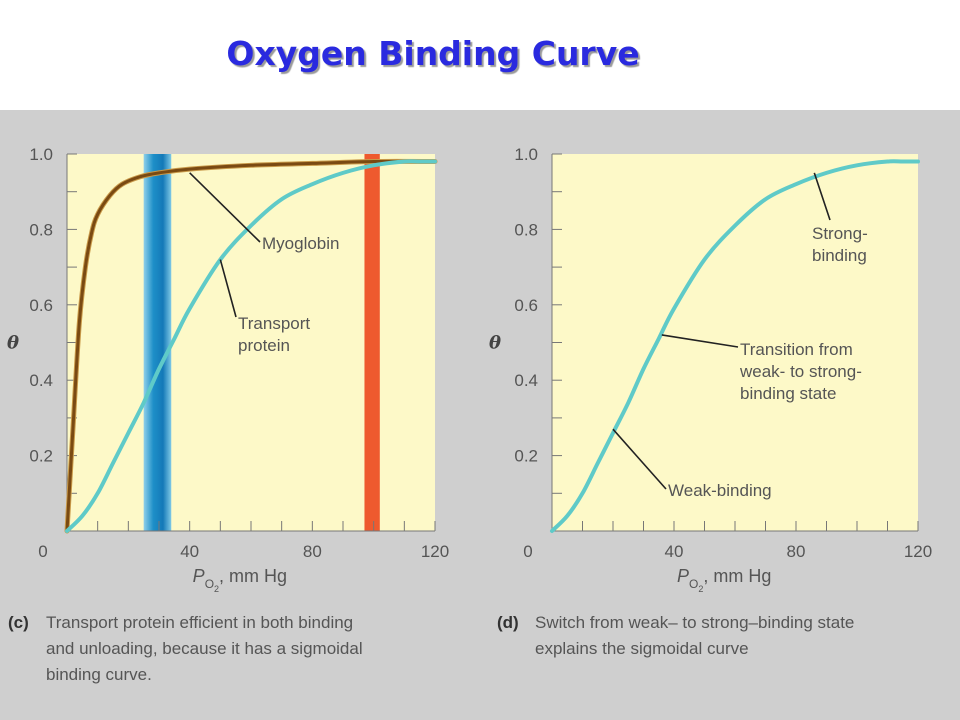 The width and height of the screenshot is (960, 720). I want to click on caption-tag: (d), so click(508, 622).